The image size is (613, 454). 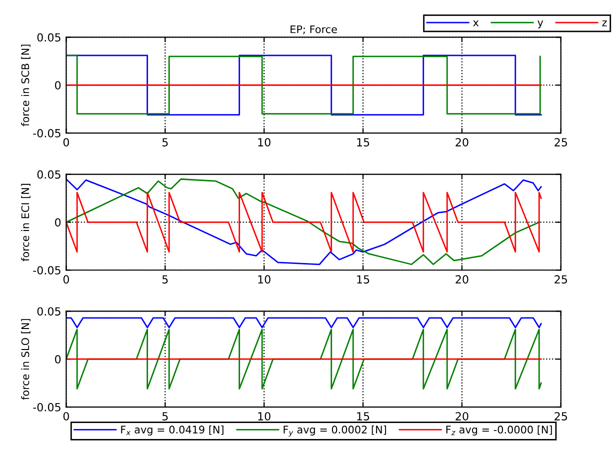 What do you see at coordinates (172, 430) in the screenshot?
I see `legend-label: F$_{x}$ avg = 0.0419 [N]` at bounding box center [172, 430].